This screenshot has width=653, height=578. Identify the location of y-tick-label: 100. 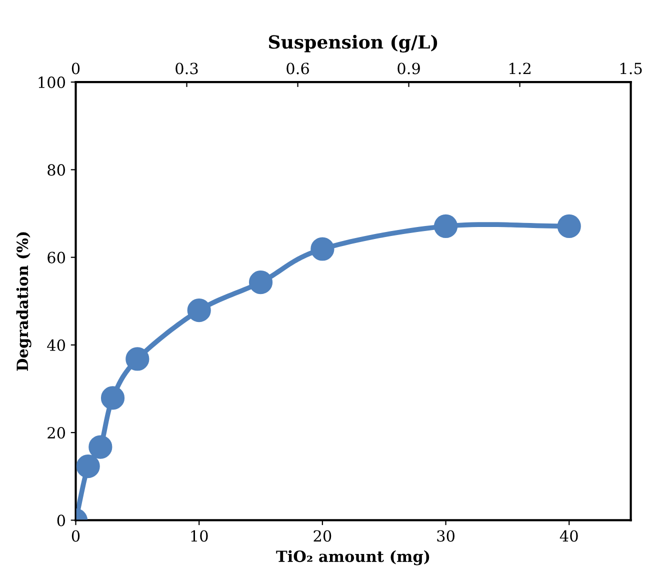
(52, 82).